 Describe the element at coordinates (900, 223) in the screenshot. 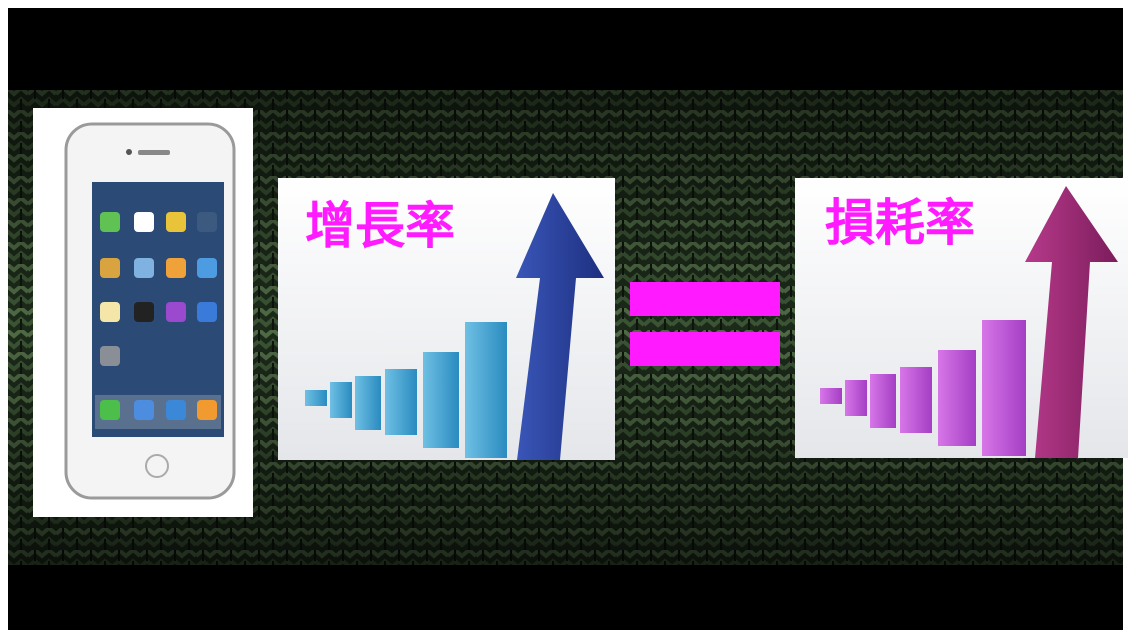

I see `card-title: 損耗率` at that location.